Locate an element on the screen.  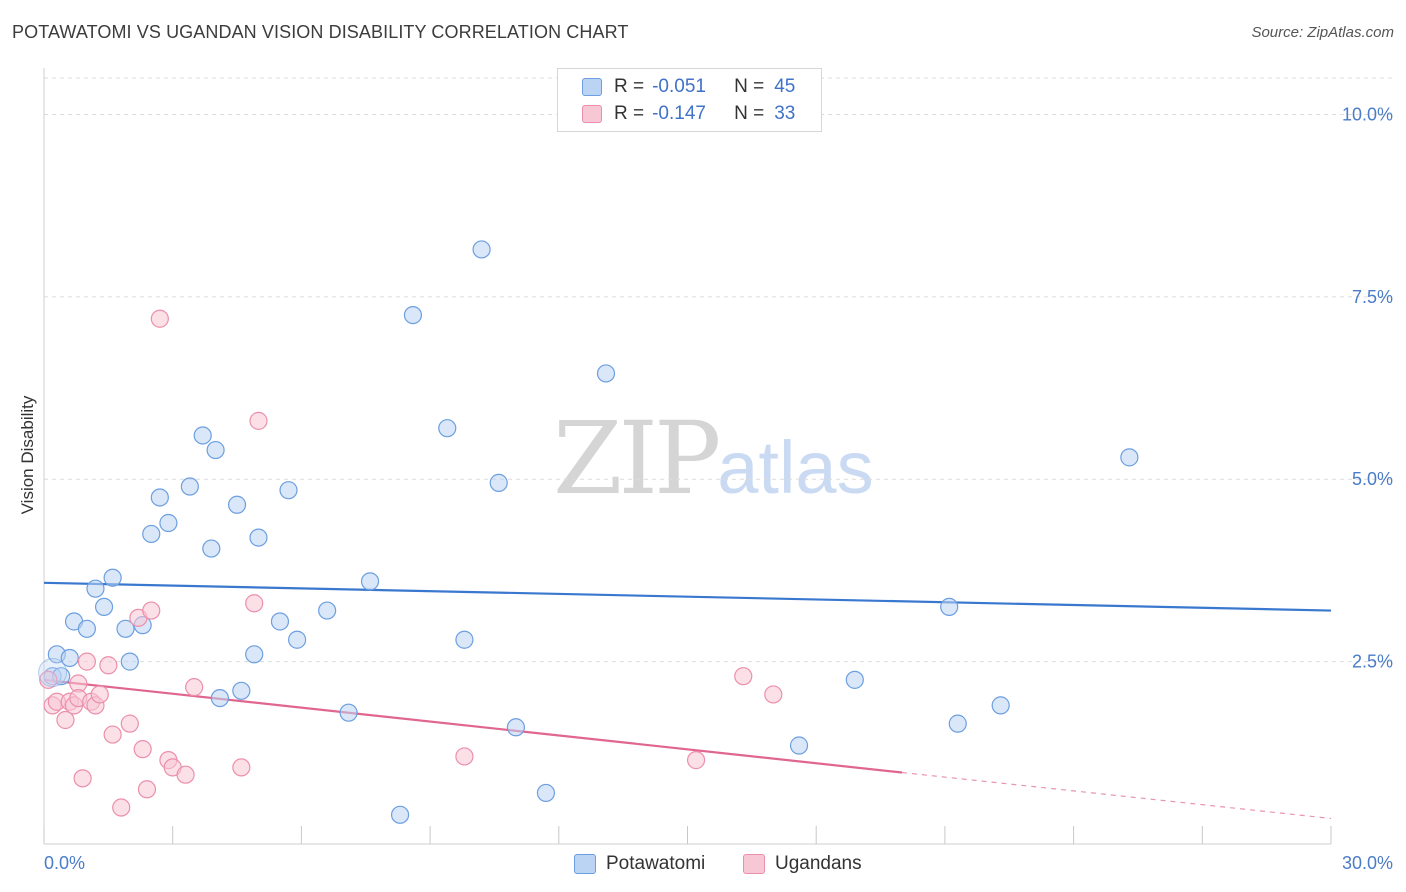
x-tick-label-min: 0.0% is located at coordinates (64, 863).